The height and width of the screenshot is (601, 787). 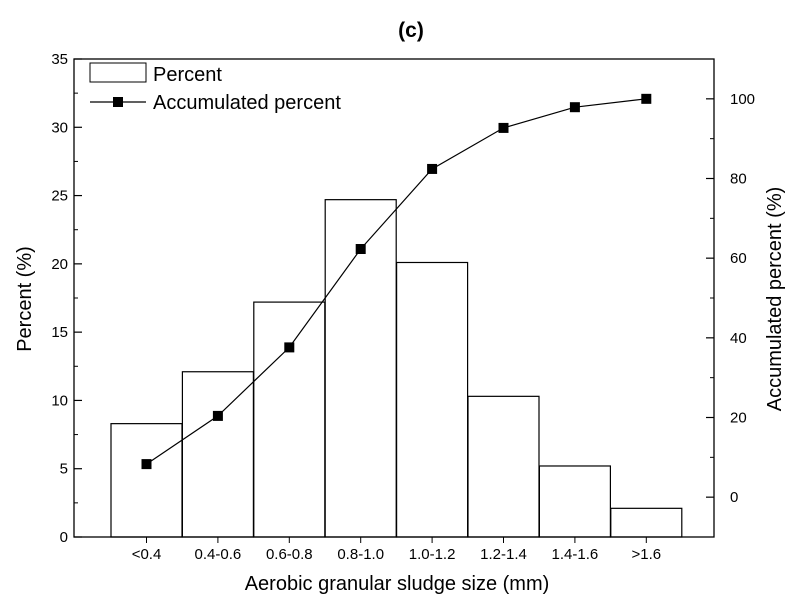 I want to click on x-tick-label-6: 1.4-1.6, so click(x=575, y=554).